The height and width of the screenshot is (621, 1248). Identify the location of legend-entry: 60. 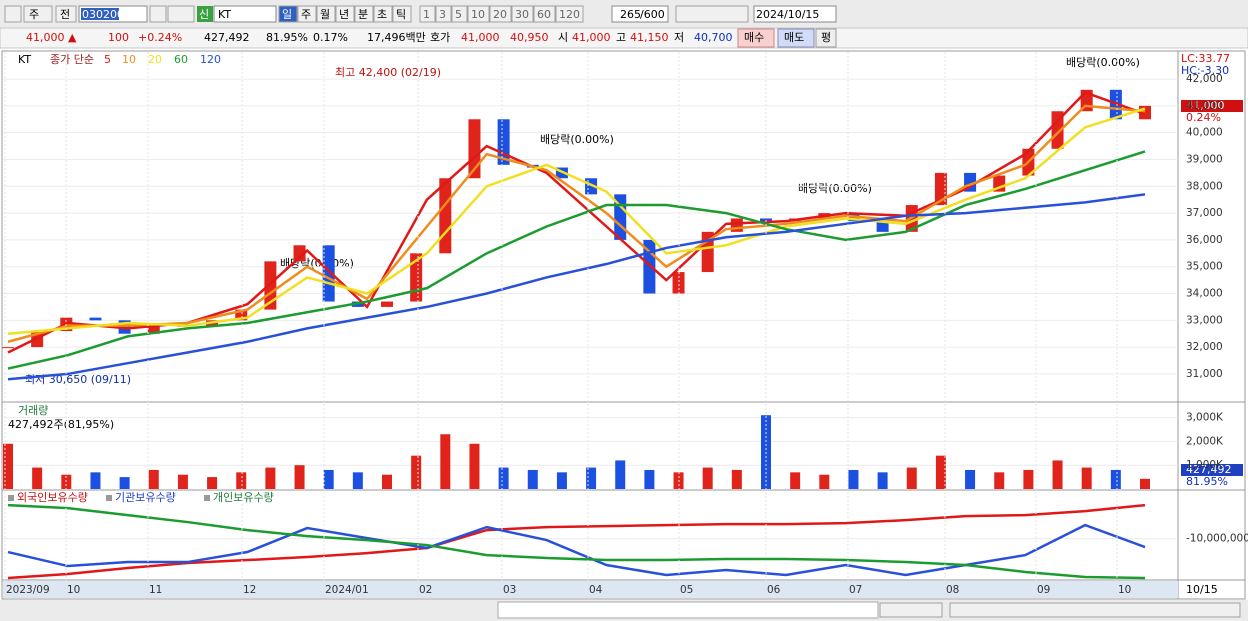
(181, 59).